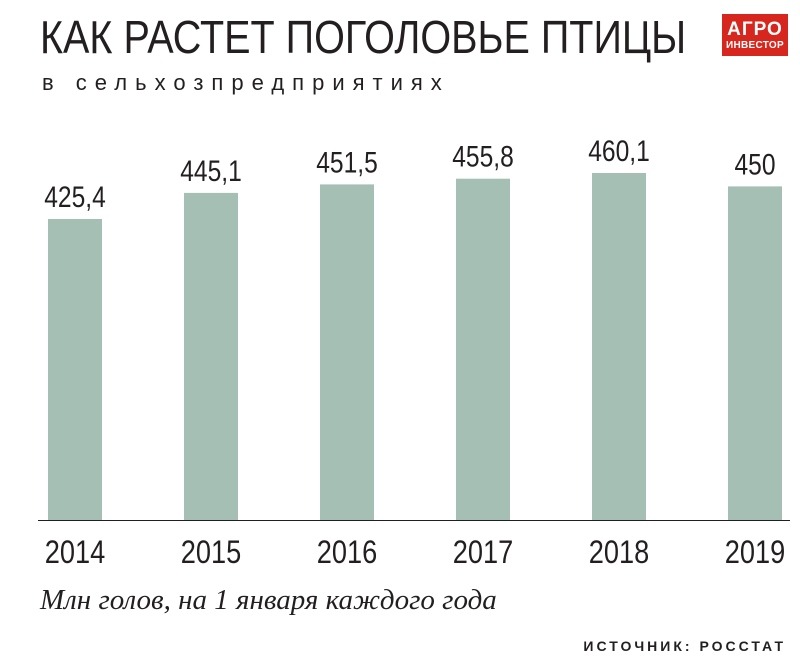 This screenshot has width=800, height=662. What do you see at coordinates (268, 600) in the screenshot?
I see `units-caption: Млн голов, на 1 января каждого года` at bounding box center [268, 600].